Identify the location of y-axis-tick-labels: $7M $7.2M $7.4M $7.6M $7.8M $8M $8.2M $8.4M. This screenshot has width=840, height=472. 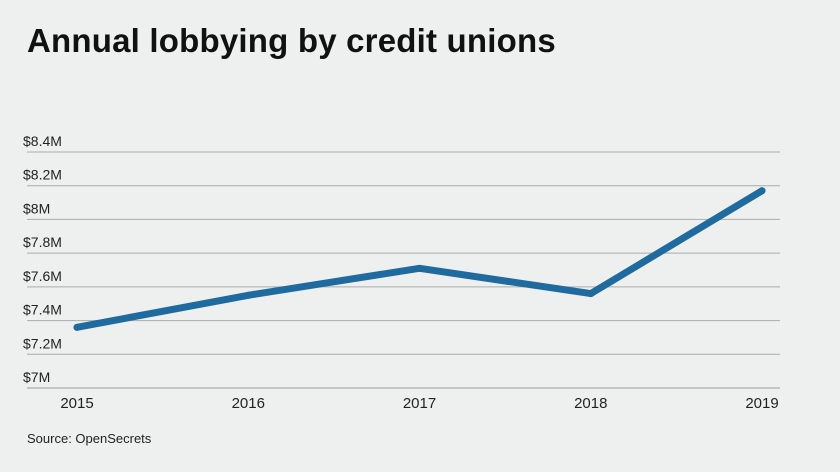
(42, 259).